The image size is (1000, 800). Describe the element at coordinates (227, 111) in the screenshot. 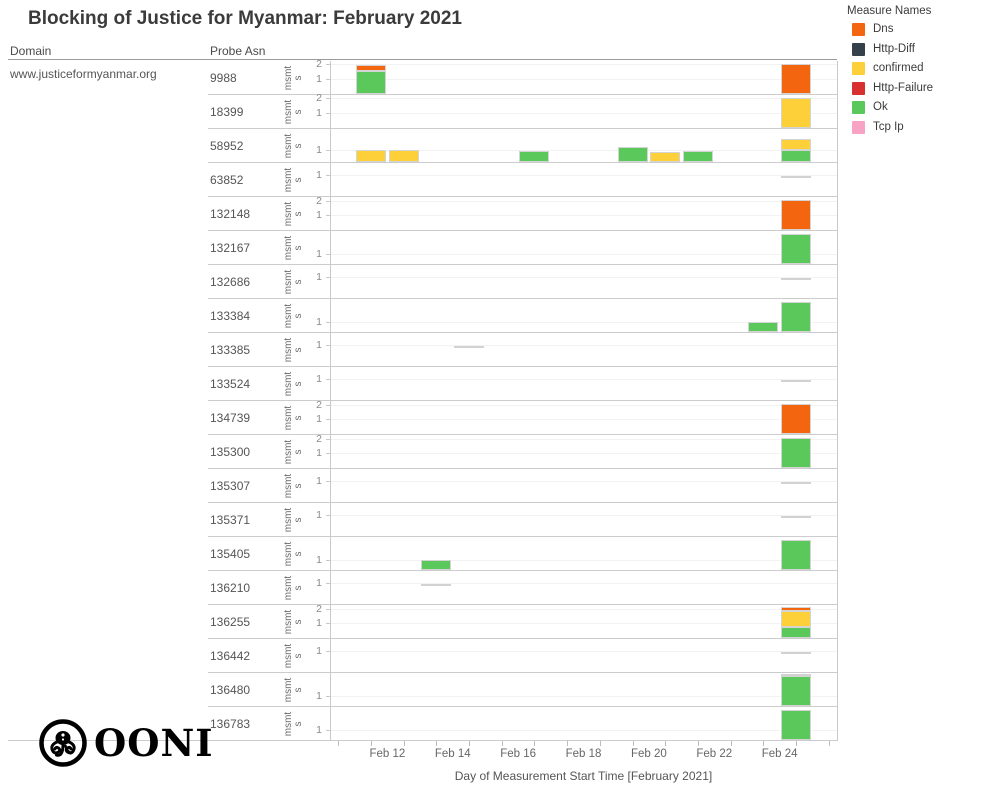

I see `probe-asn-label: 18399` at that location.